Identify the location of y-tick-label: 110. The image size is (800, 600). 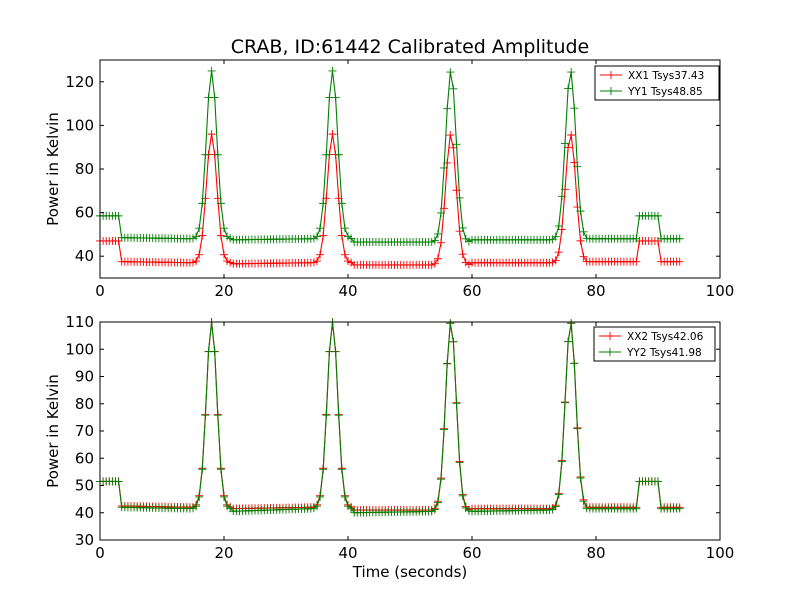
(79, 322).